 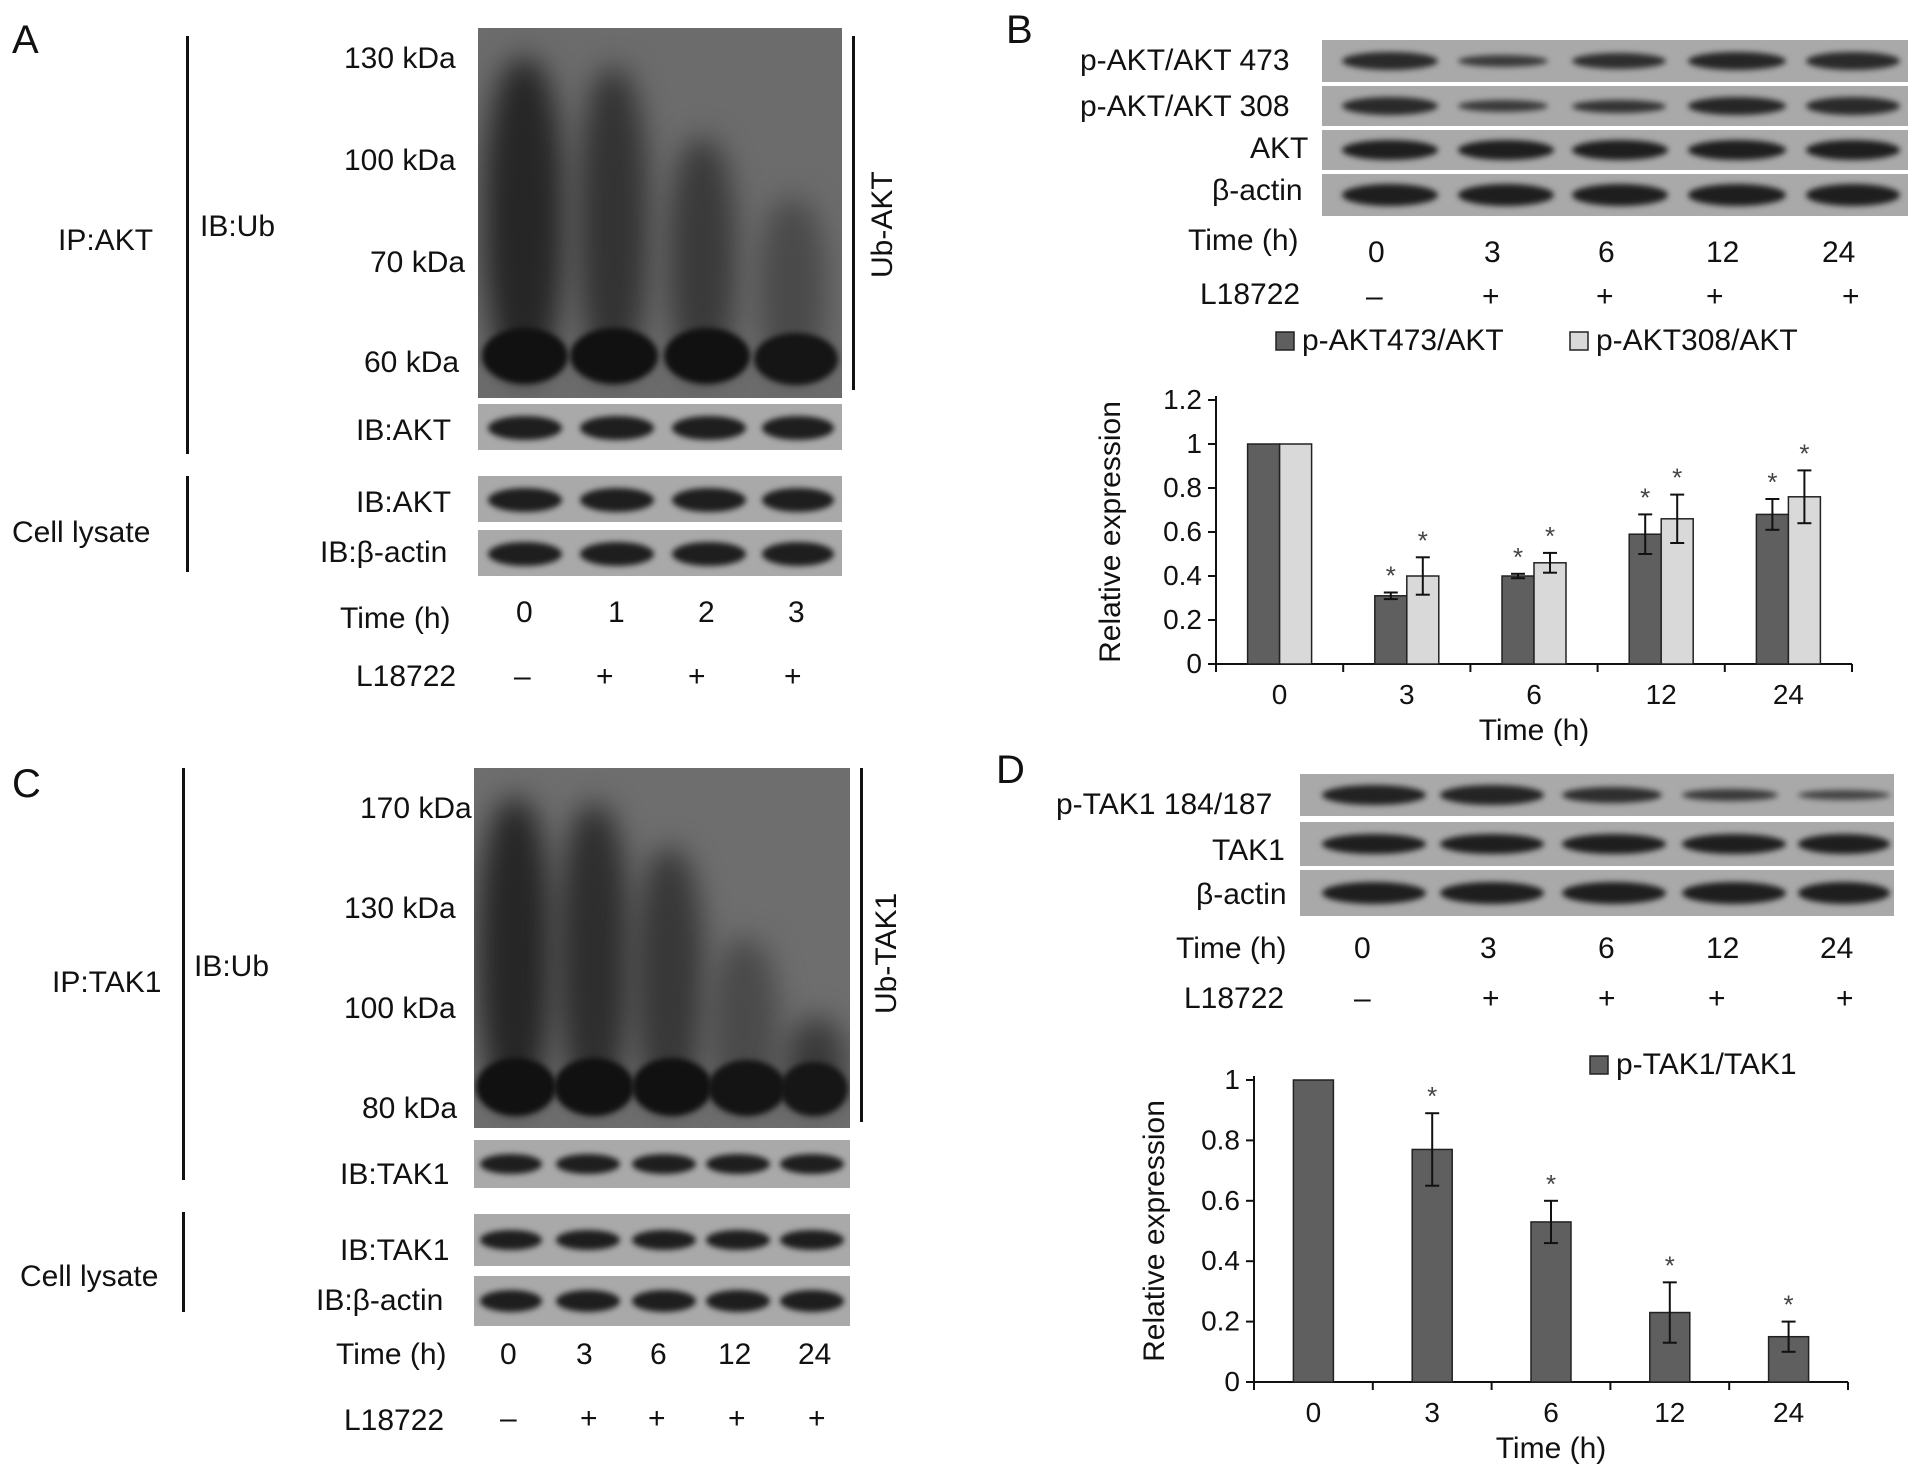 What do you see at coordinates (662, 1240) in the screenshot?
I see `lysate-tak1-blot` at bounding box center [662, 1240].